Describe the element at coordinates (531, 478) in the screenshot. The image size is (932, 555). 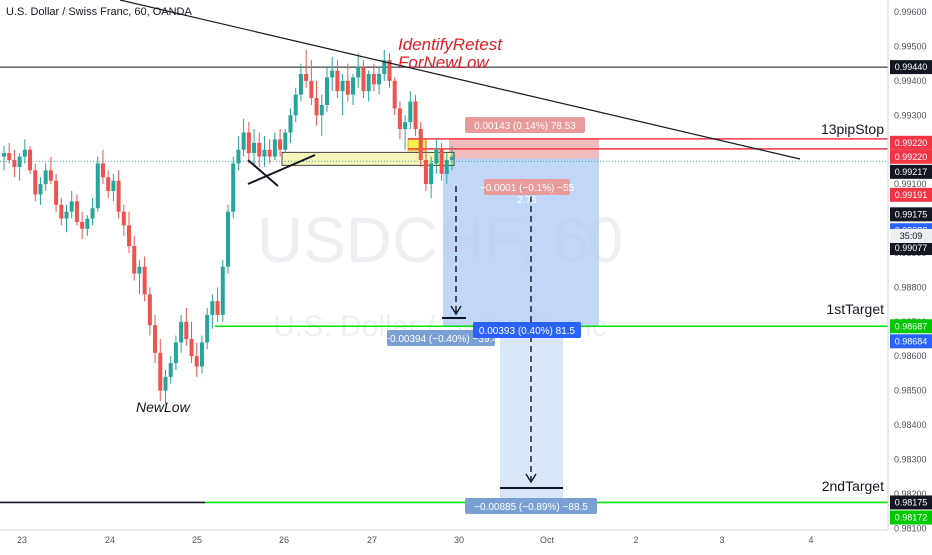
I see `arrow-head-target2` at that location.